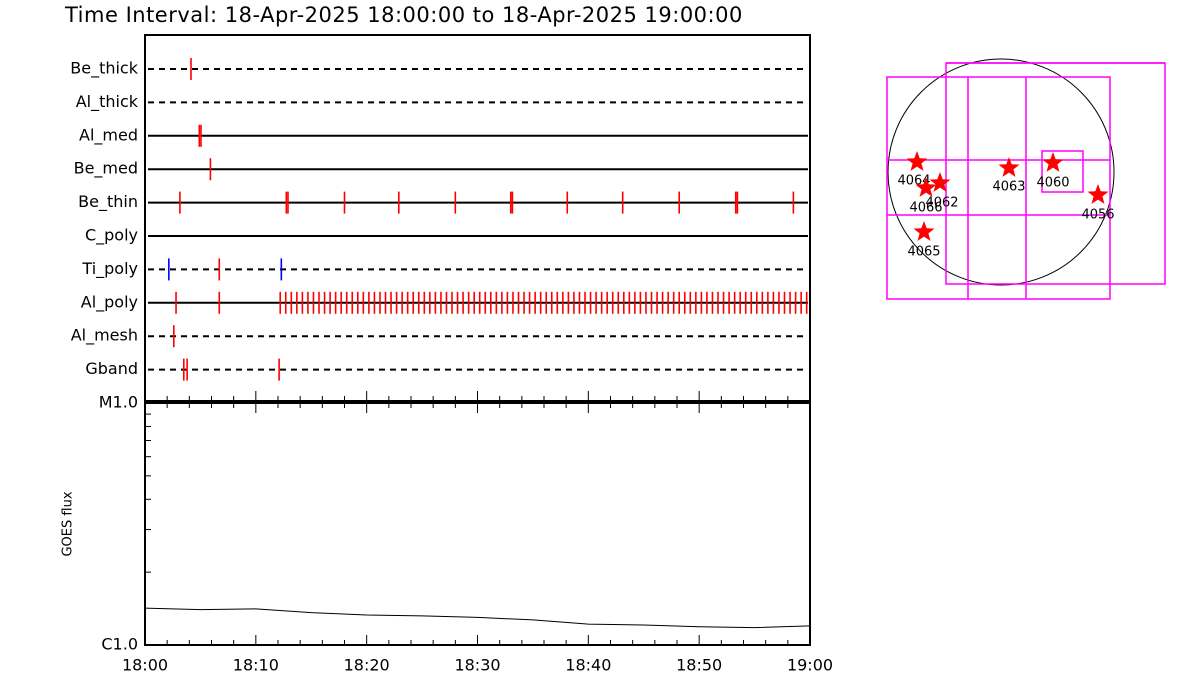  What do you see at coordinates (941, 203) in the screenshot?
I see `region-label: 4062` at bounding box center [941, 203].